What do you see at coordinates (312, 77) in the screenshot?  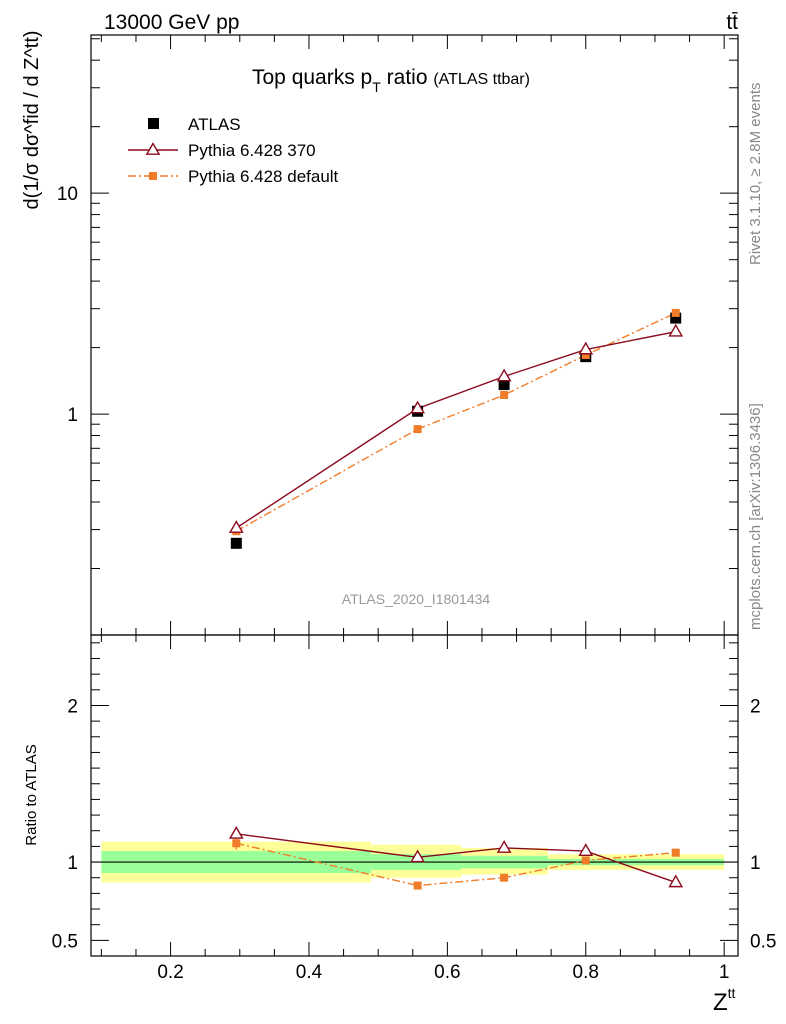 I see `title-main: Top quarks p` at bounding box center [312, 77].